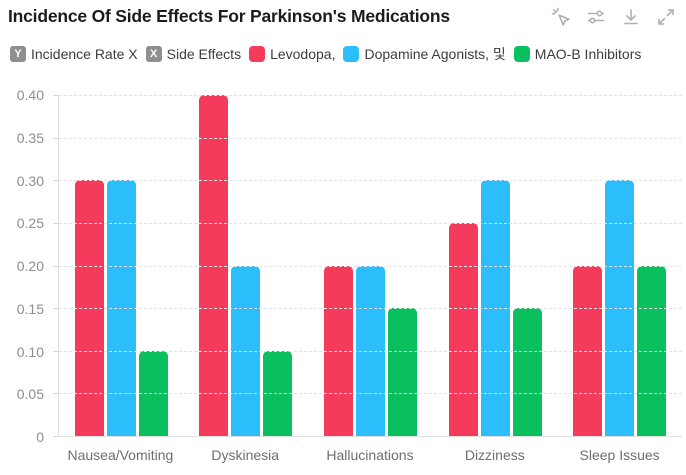  Describe the element at coordinates (30, 223) in the screenshot. I see `y-tick-label: 0.25` at that location.